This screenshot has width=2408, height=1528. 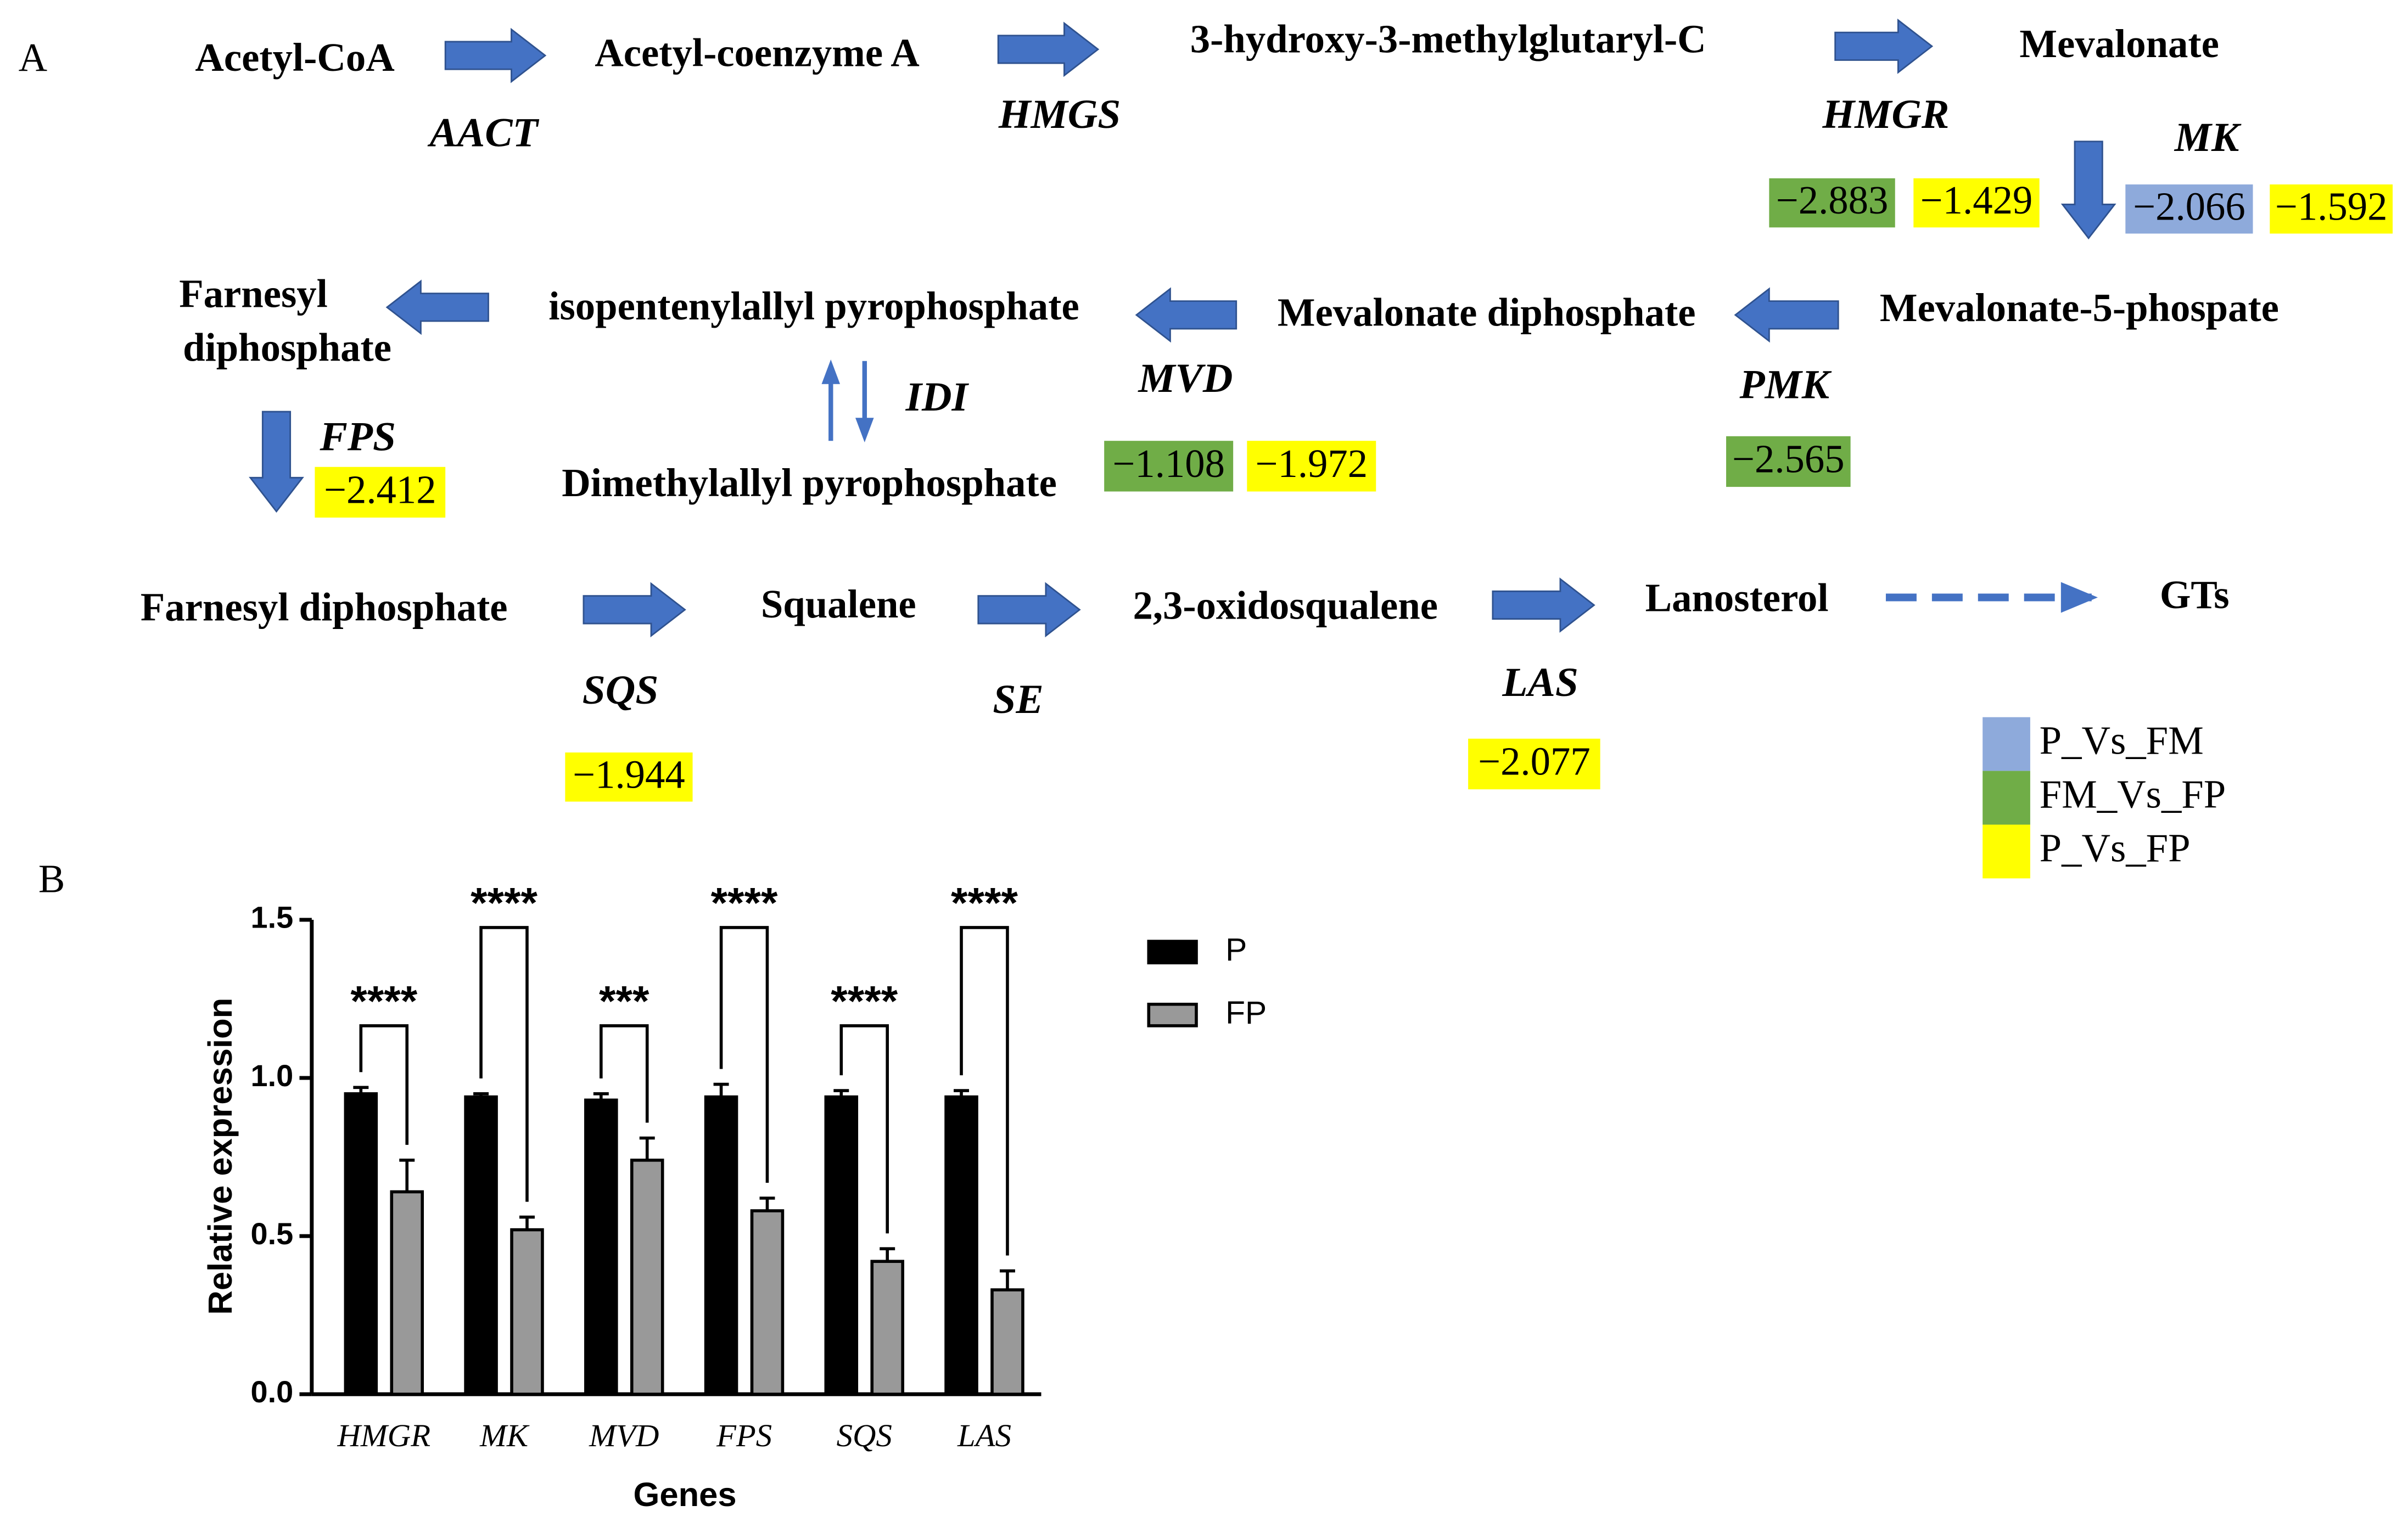 I want to click on y-tick-label: 1.5, so click(x=271, y=917).